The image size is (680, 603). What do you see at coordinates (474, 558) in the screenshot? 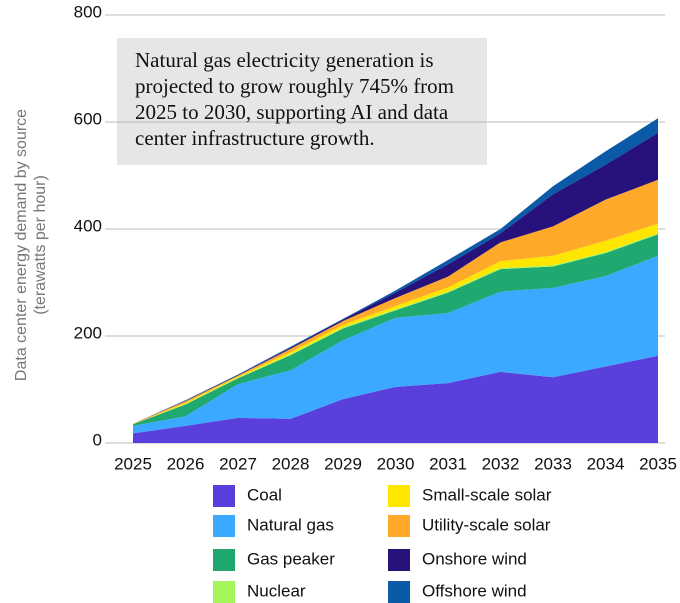
I see `legend-label: Onshore wind` at bounding box center [474, 558].